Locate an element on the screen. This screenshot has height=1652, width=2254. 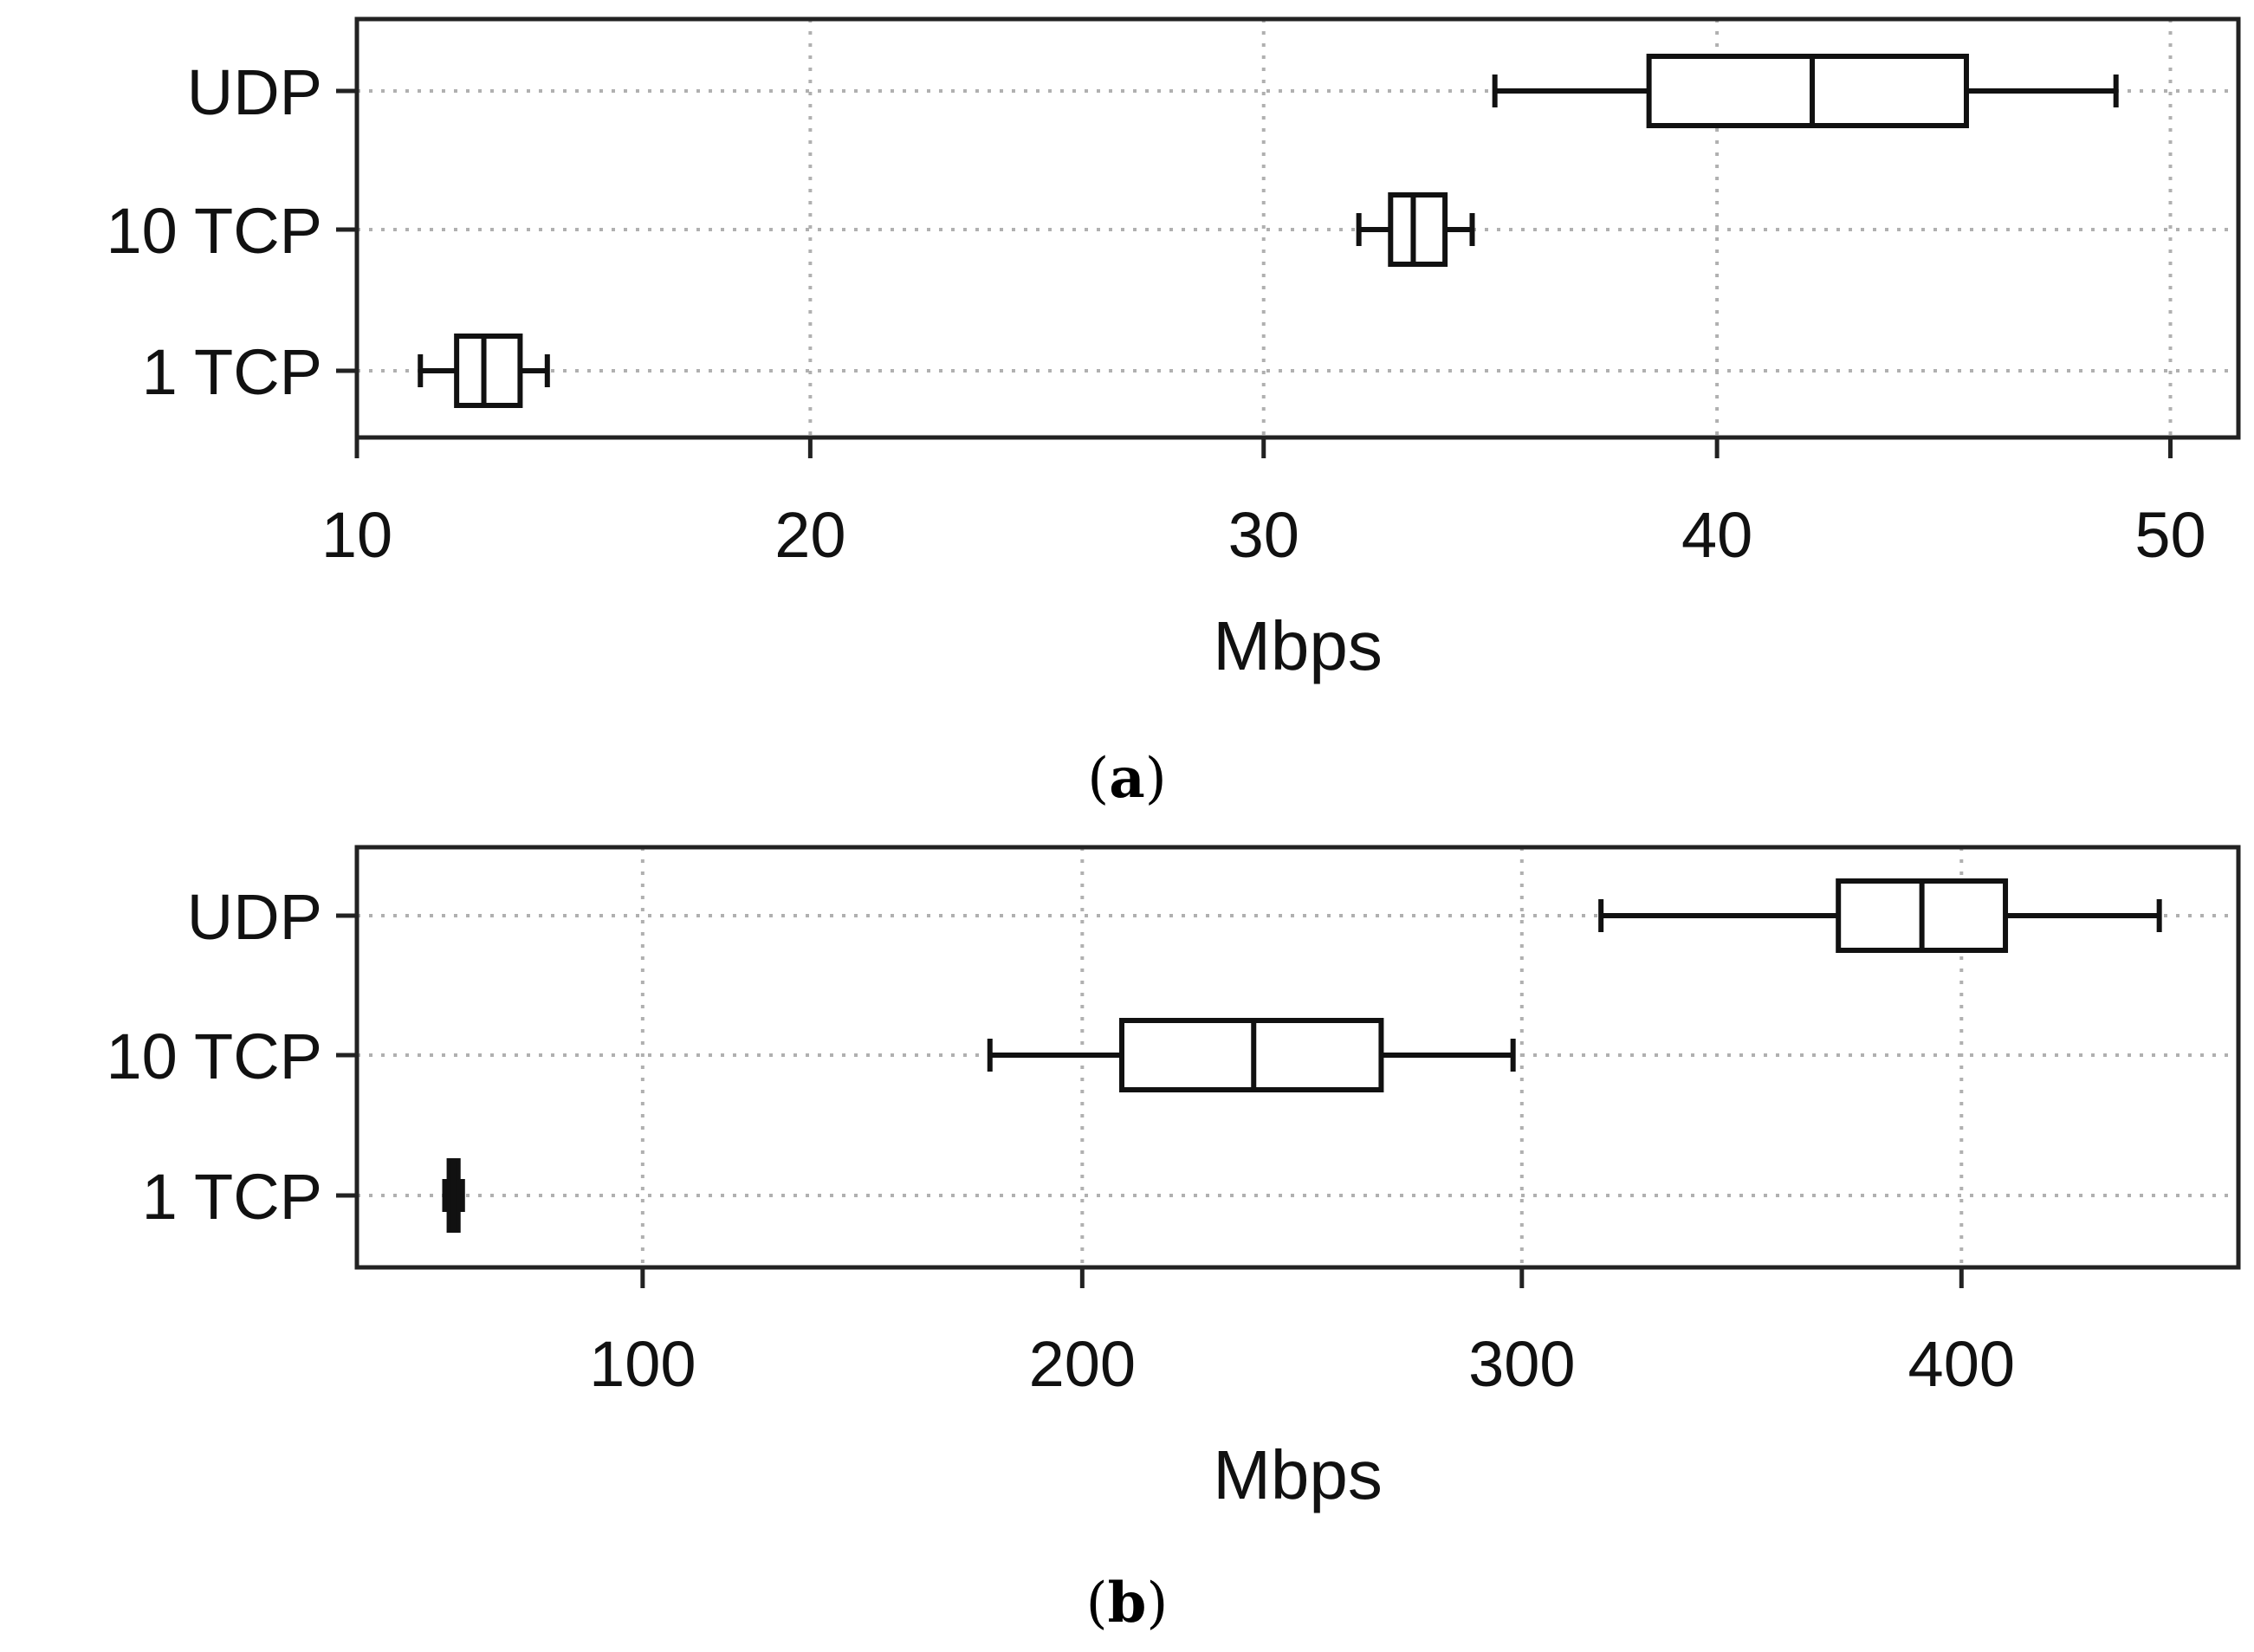
x-tick-label: 100 is located at coordinates (642, 1364).